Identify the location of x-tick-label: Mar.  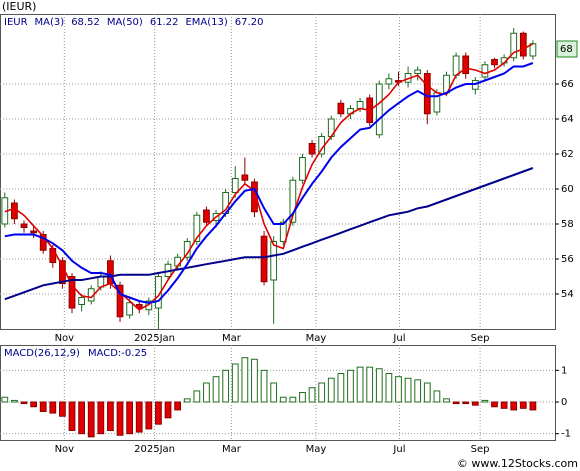
(232, 449).